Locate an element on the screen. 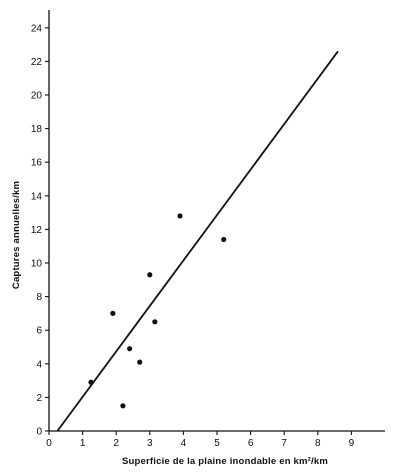 This screenshot has width=400, height=475. y-tick-label: 20 is located at coordinates (37, 96).